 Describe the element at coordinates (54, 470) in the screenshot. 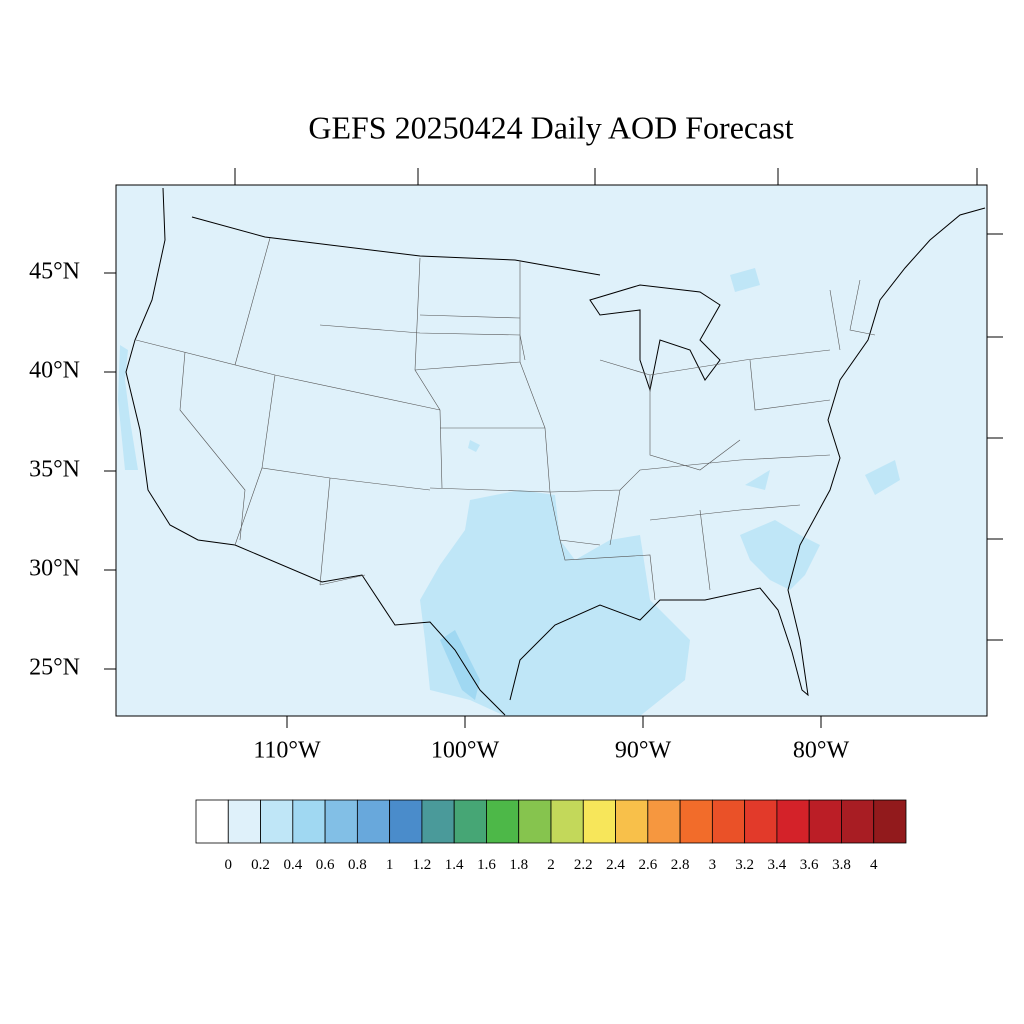

I see `lat-label: 35°N` at that location.